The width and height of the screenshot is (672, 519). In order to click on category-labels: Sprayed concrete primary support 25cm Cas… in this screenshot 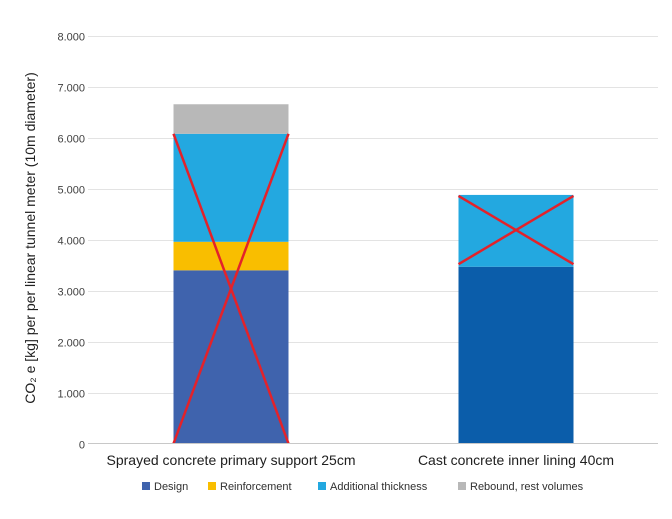, I will do `click(361, 460)`.